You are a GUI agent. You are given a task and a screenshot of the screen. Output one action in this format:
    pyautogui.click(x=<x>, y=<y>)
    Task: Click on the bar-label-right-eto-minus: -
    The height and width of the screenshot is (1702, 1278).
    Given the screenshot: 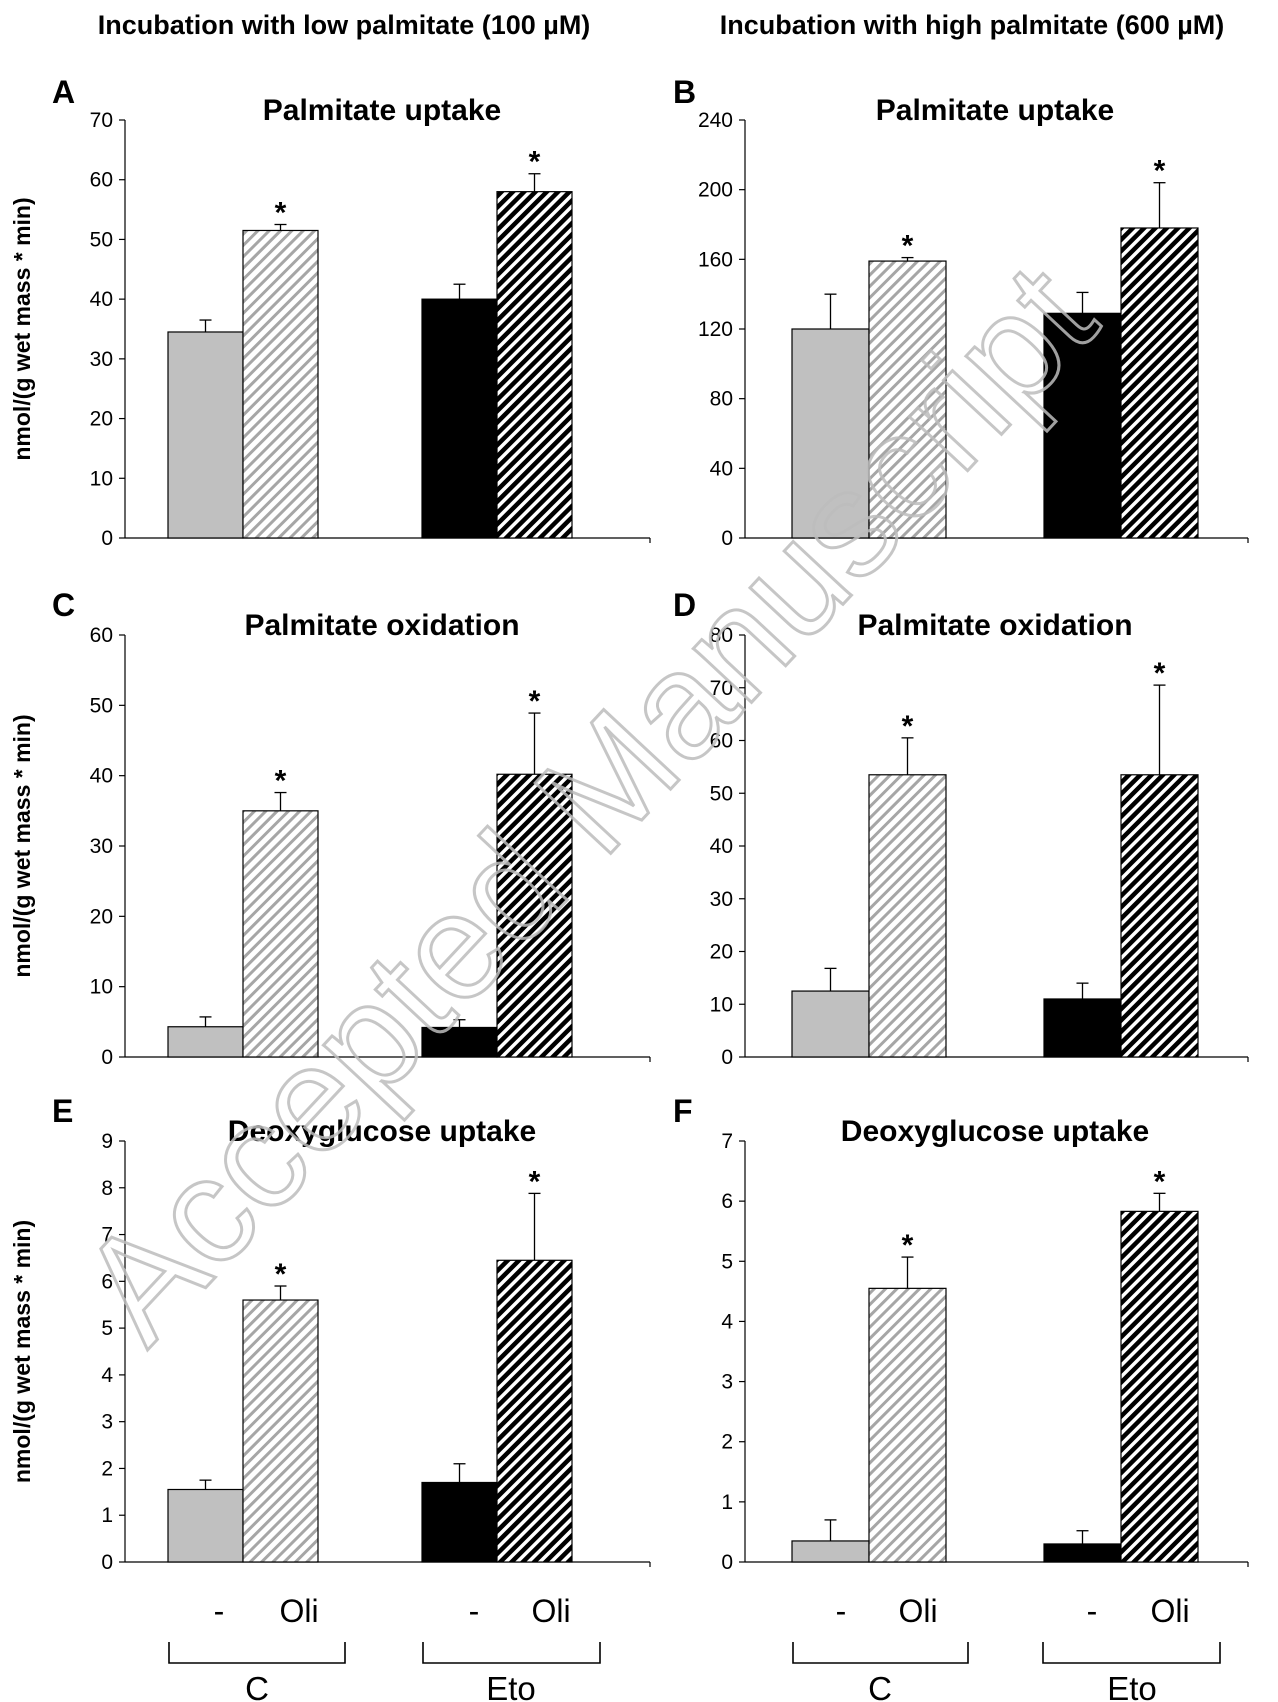 What is the action you would take?
    pyautogui.click(x=1092, y=1611)
    